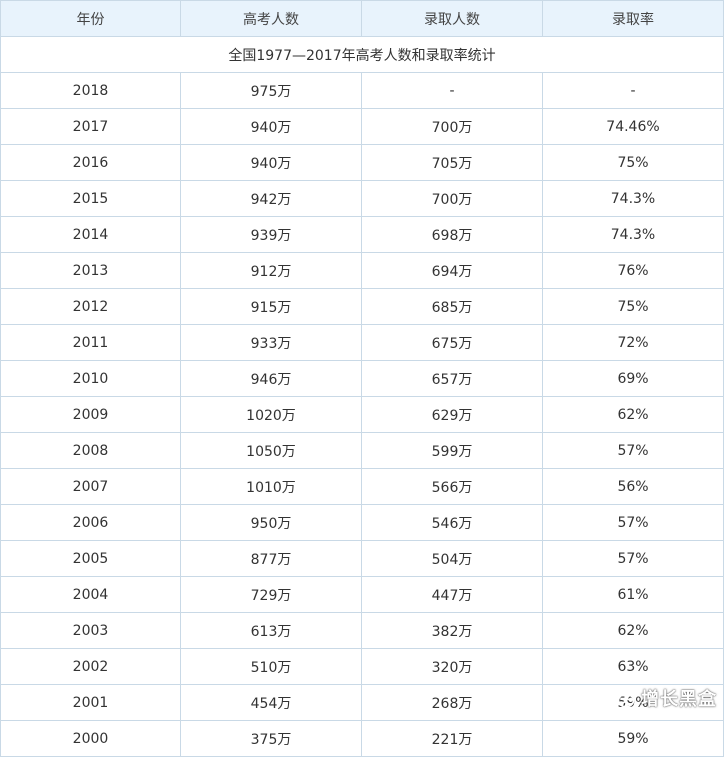 The height and width of the screenshot is (757, 727). Describe the element at coordinates (90, 558) in the screenshot. I see `cell-year: 2005` at that location.